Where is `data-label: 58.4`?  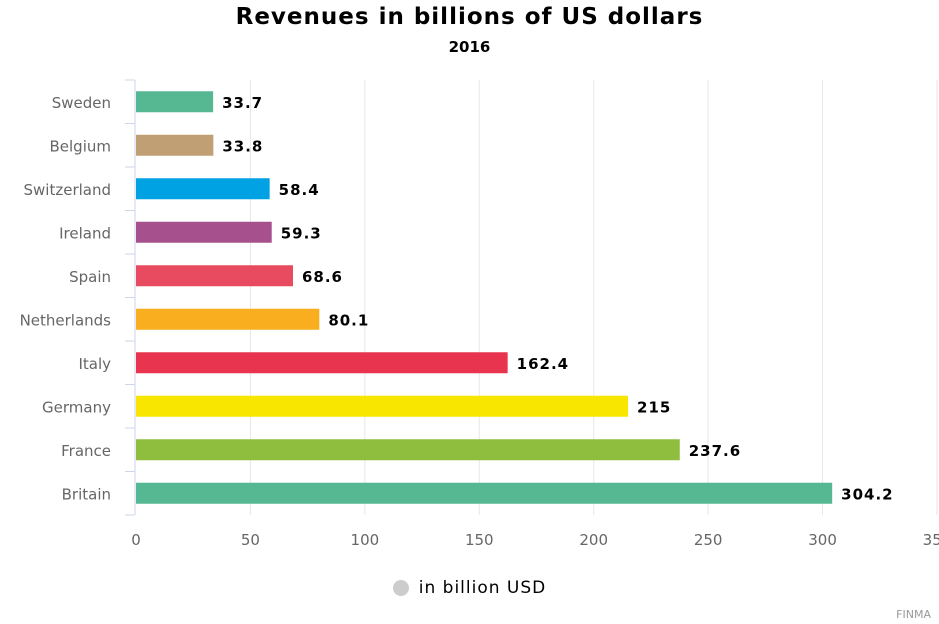
data-label: 58.4 is located at coordinates (299, 190).